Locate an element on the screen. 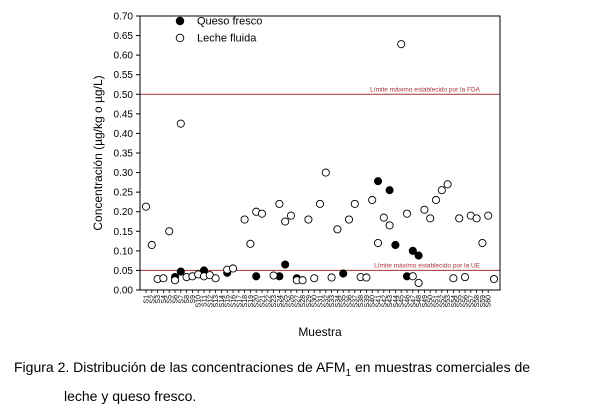 This screenshot has width=600, height=410. x-tick-label: S21 is located at coordinates (263, 301).